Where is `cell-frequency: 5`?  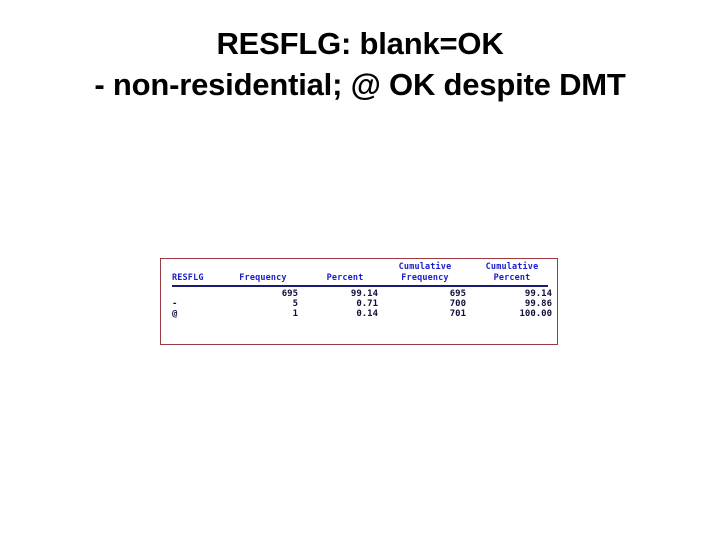 cell-frequency: 5 is located at coordinates (295, 304).